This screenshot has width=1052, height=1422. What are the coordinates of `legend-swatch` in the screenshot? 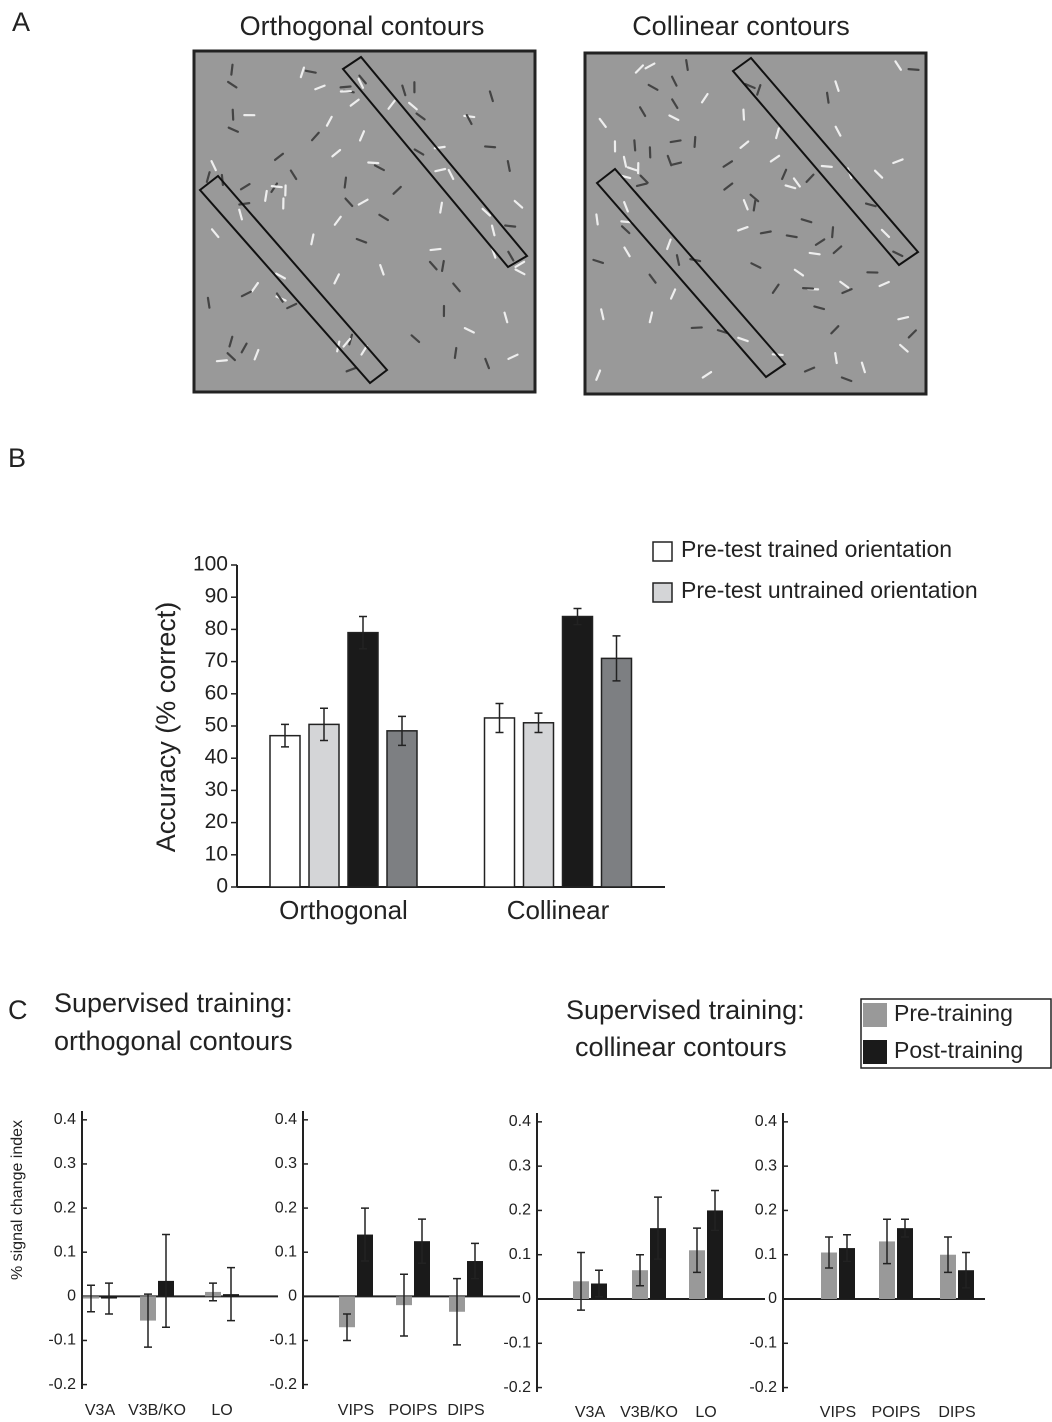 It's located at (662, 551).